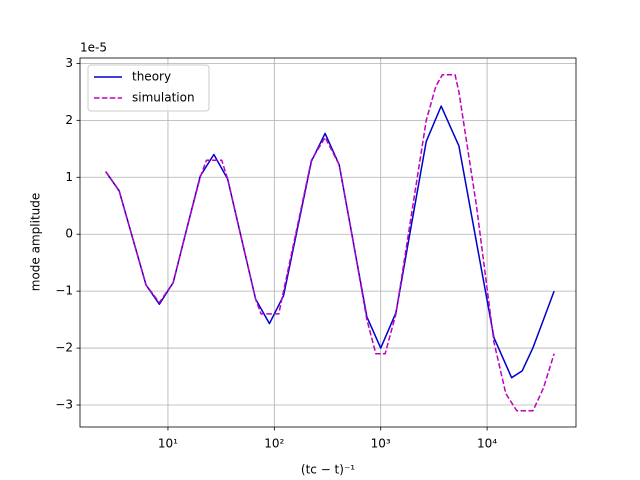 This screenshot has height=480, width=640. I want to click on y-tick-label: −3, so click(64, 405).